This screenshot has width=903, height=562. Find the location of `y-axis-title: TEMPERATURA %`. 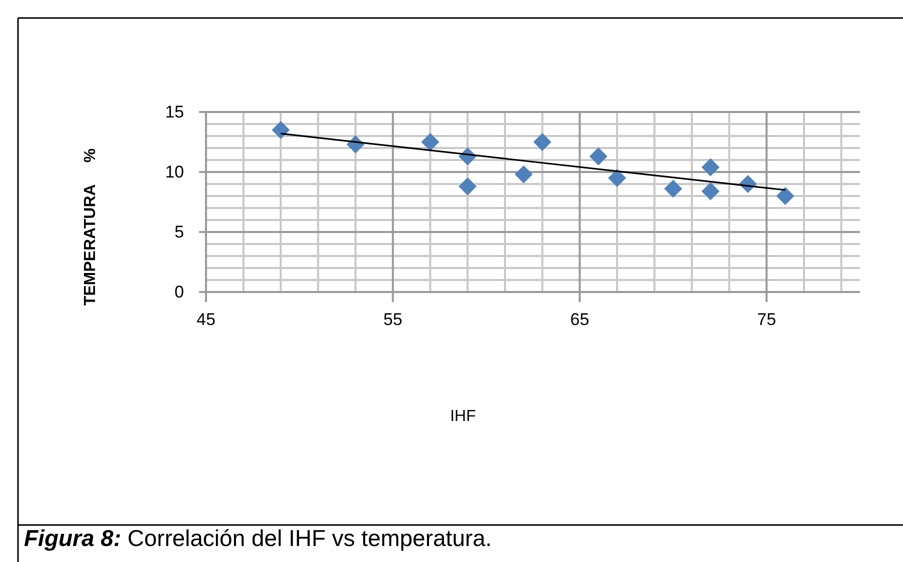

y-axis-title: TEMPERATURA % is located at coordinates (90, 227).